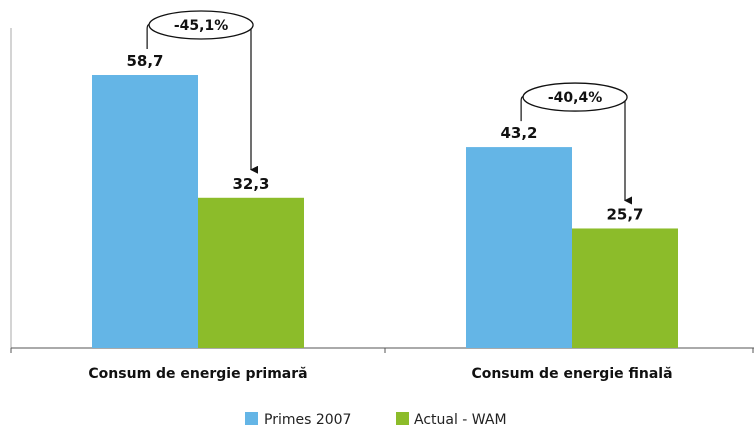  Describe the element at coordinates (518, 133) in the screenshot. I see `data-label: 43,2` at that location.